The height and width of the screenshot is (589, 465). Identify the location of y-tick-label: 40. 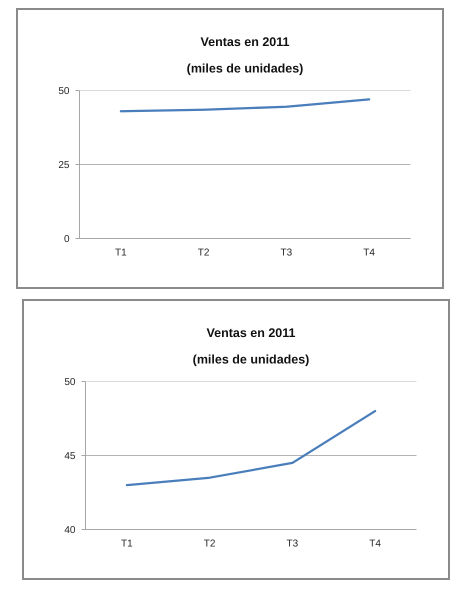
(70, 530).